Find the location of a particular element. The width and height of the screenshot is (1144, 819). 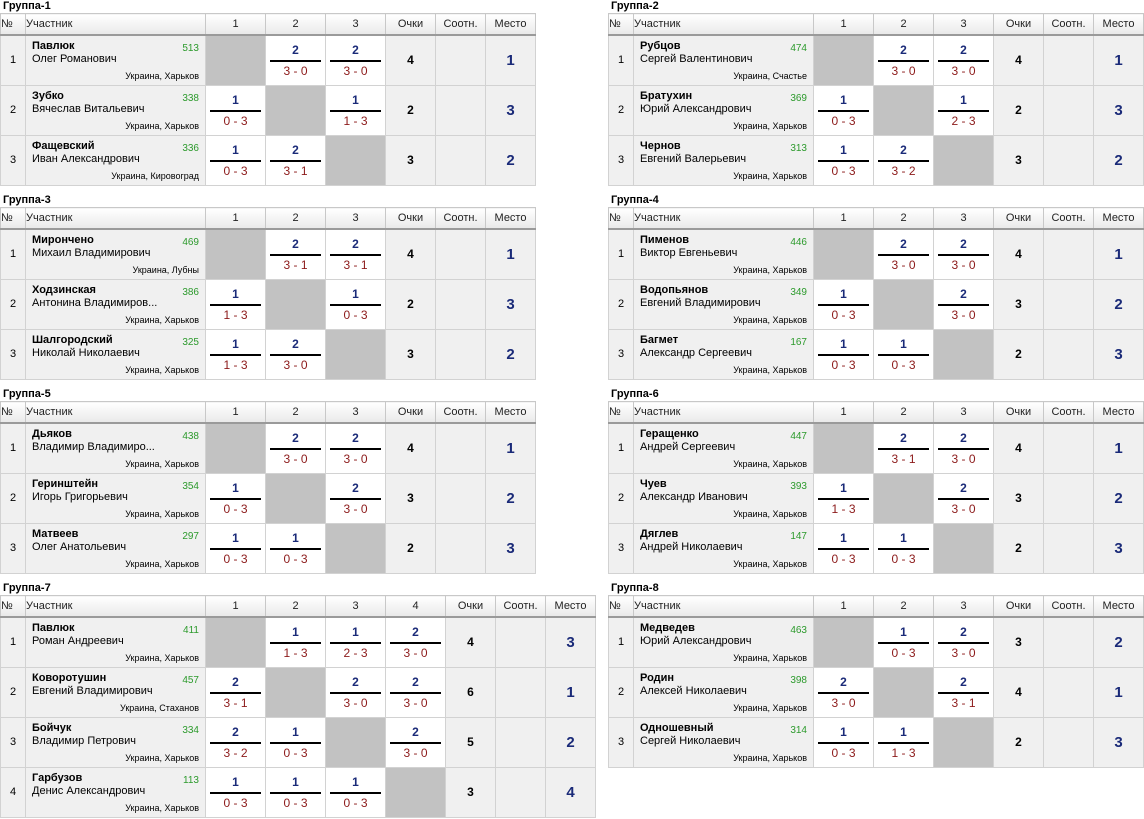

final-place: 3 is located at coordinates (510, 110).